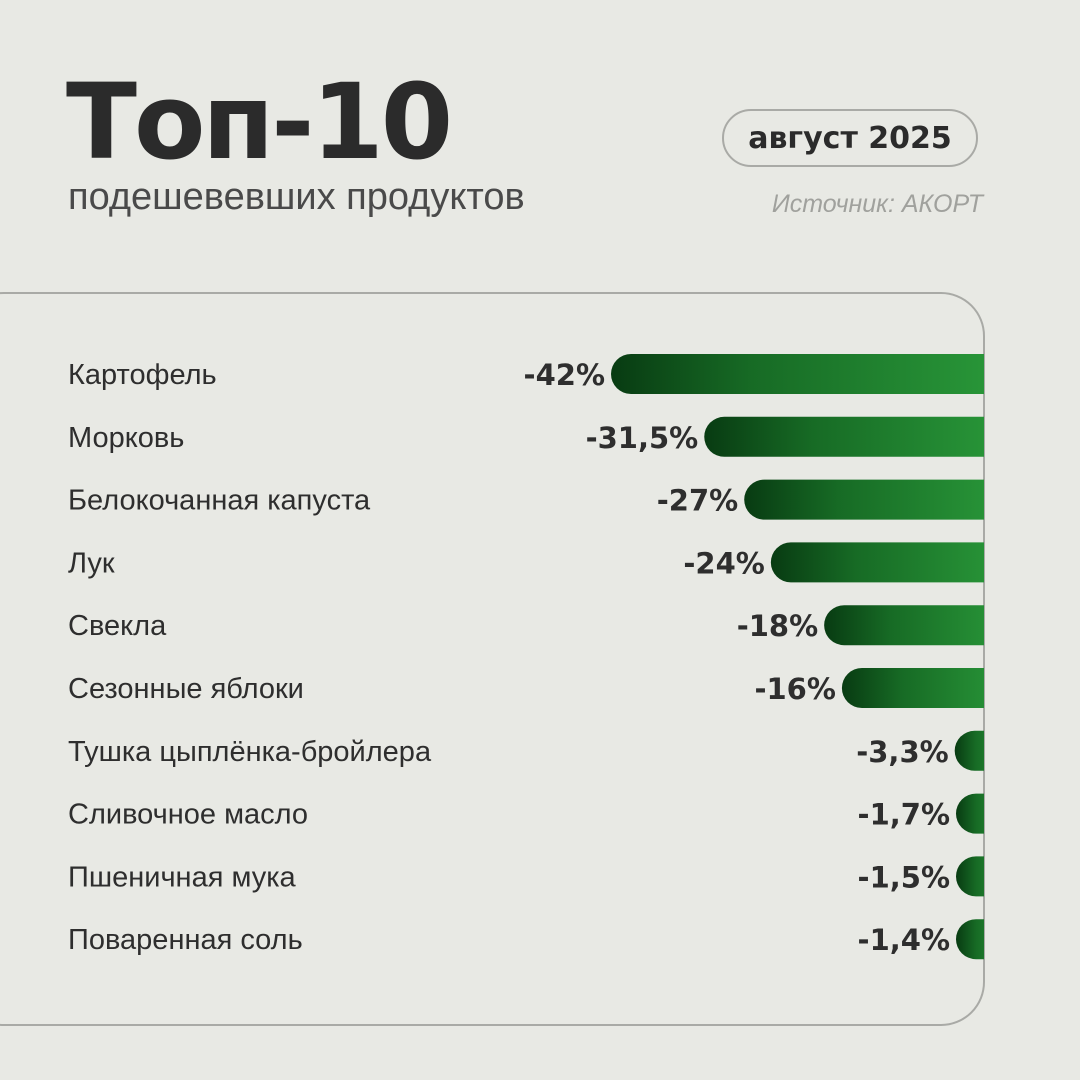 The width and height of the screenshot is (1080, 1080). I want to click on category-label: Пшеничная мука, so click(182, 877).